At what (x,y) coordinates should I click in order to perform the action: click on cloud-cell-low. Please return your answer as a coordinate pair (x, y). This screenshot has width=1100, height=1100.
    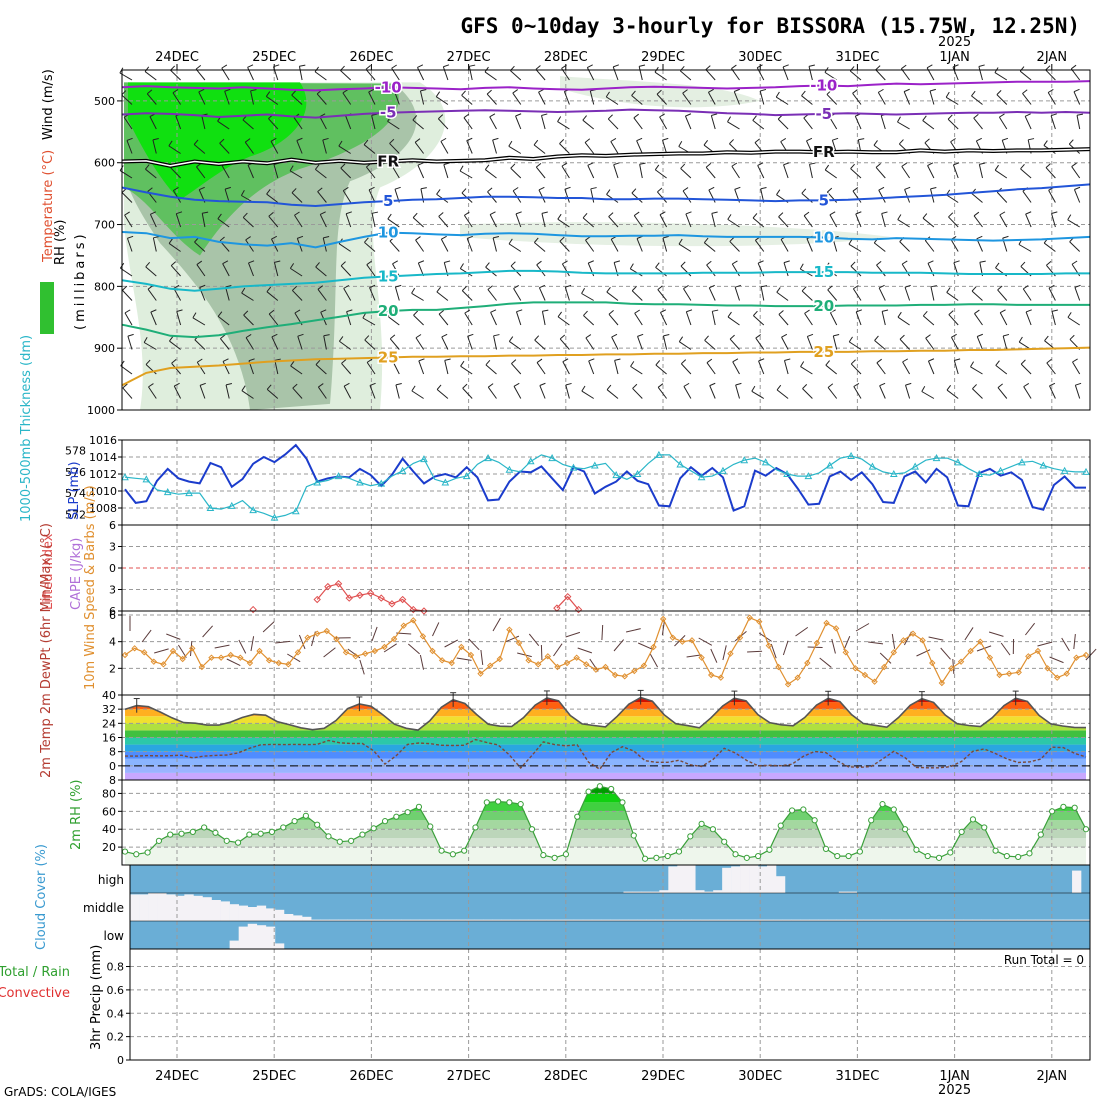
    Looking at the image, I should click on (243, 937).